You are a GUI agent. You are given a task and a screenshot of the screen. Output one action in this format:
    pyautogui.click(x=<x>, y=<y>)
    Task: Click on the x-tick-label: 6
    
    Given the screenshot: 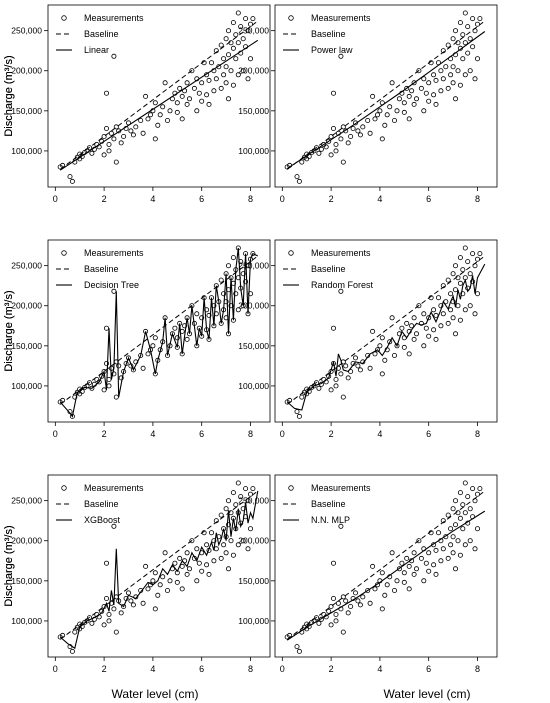 What is the action you would take?
    pyautogui.click(x=428, y=434)
    